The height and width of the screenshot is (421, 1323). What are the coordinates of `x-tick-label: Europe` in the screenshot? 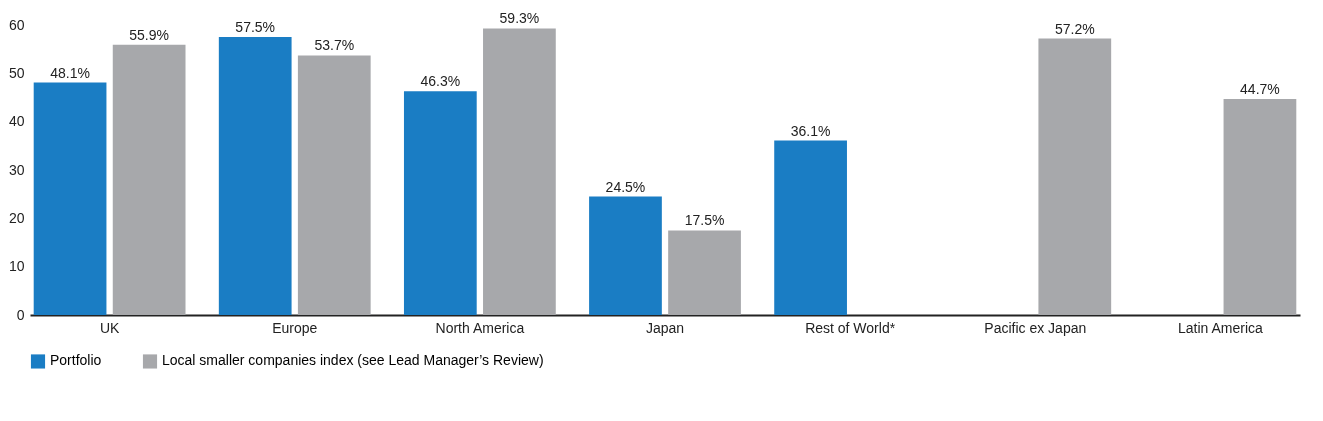 It's located at (295, 327).